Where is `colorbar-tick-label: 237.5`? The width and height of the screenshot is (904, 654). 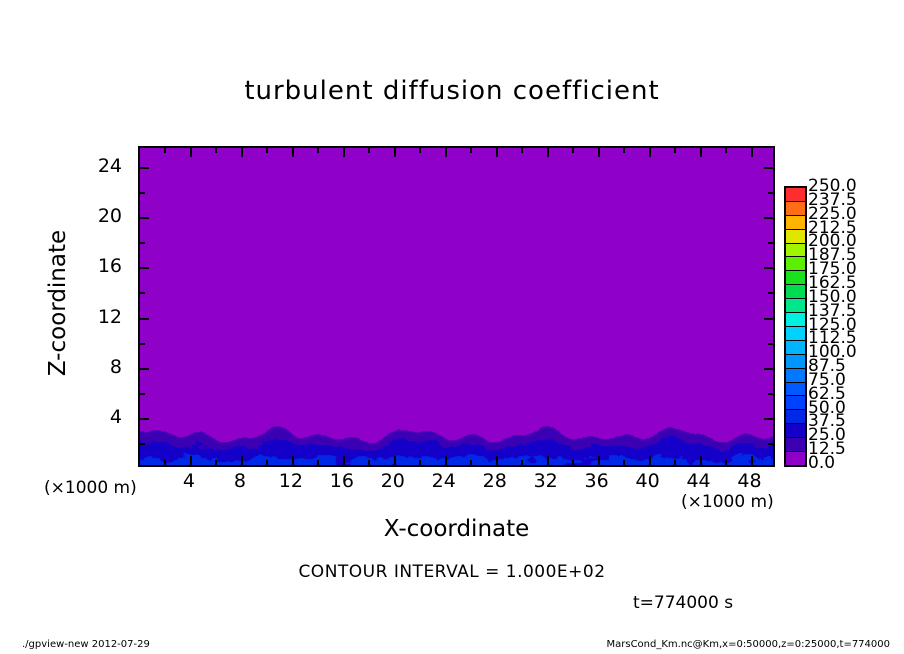 colorbar-tick-label: 237.5 is located at coordinates (832, 199).